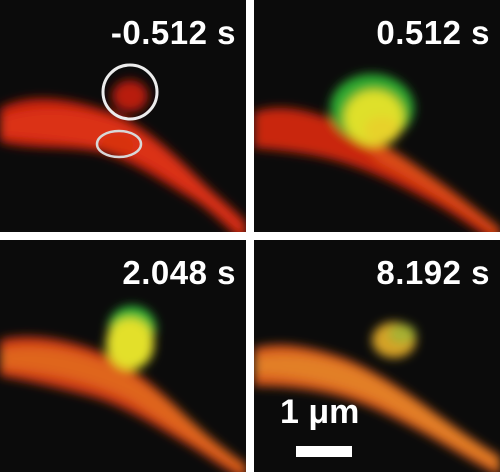  Describe the element at coordinates (320, 412) in the screenshot. I see `scale-bar-label: 1 μm` at that location.